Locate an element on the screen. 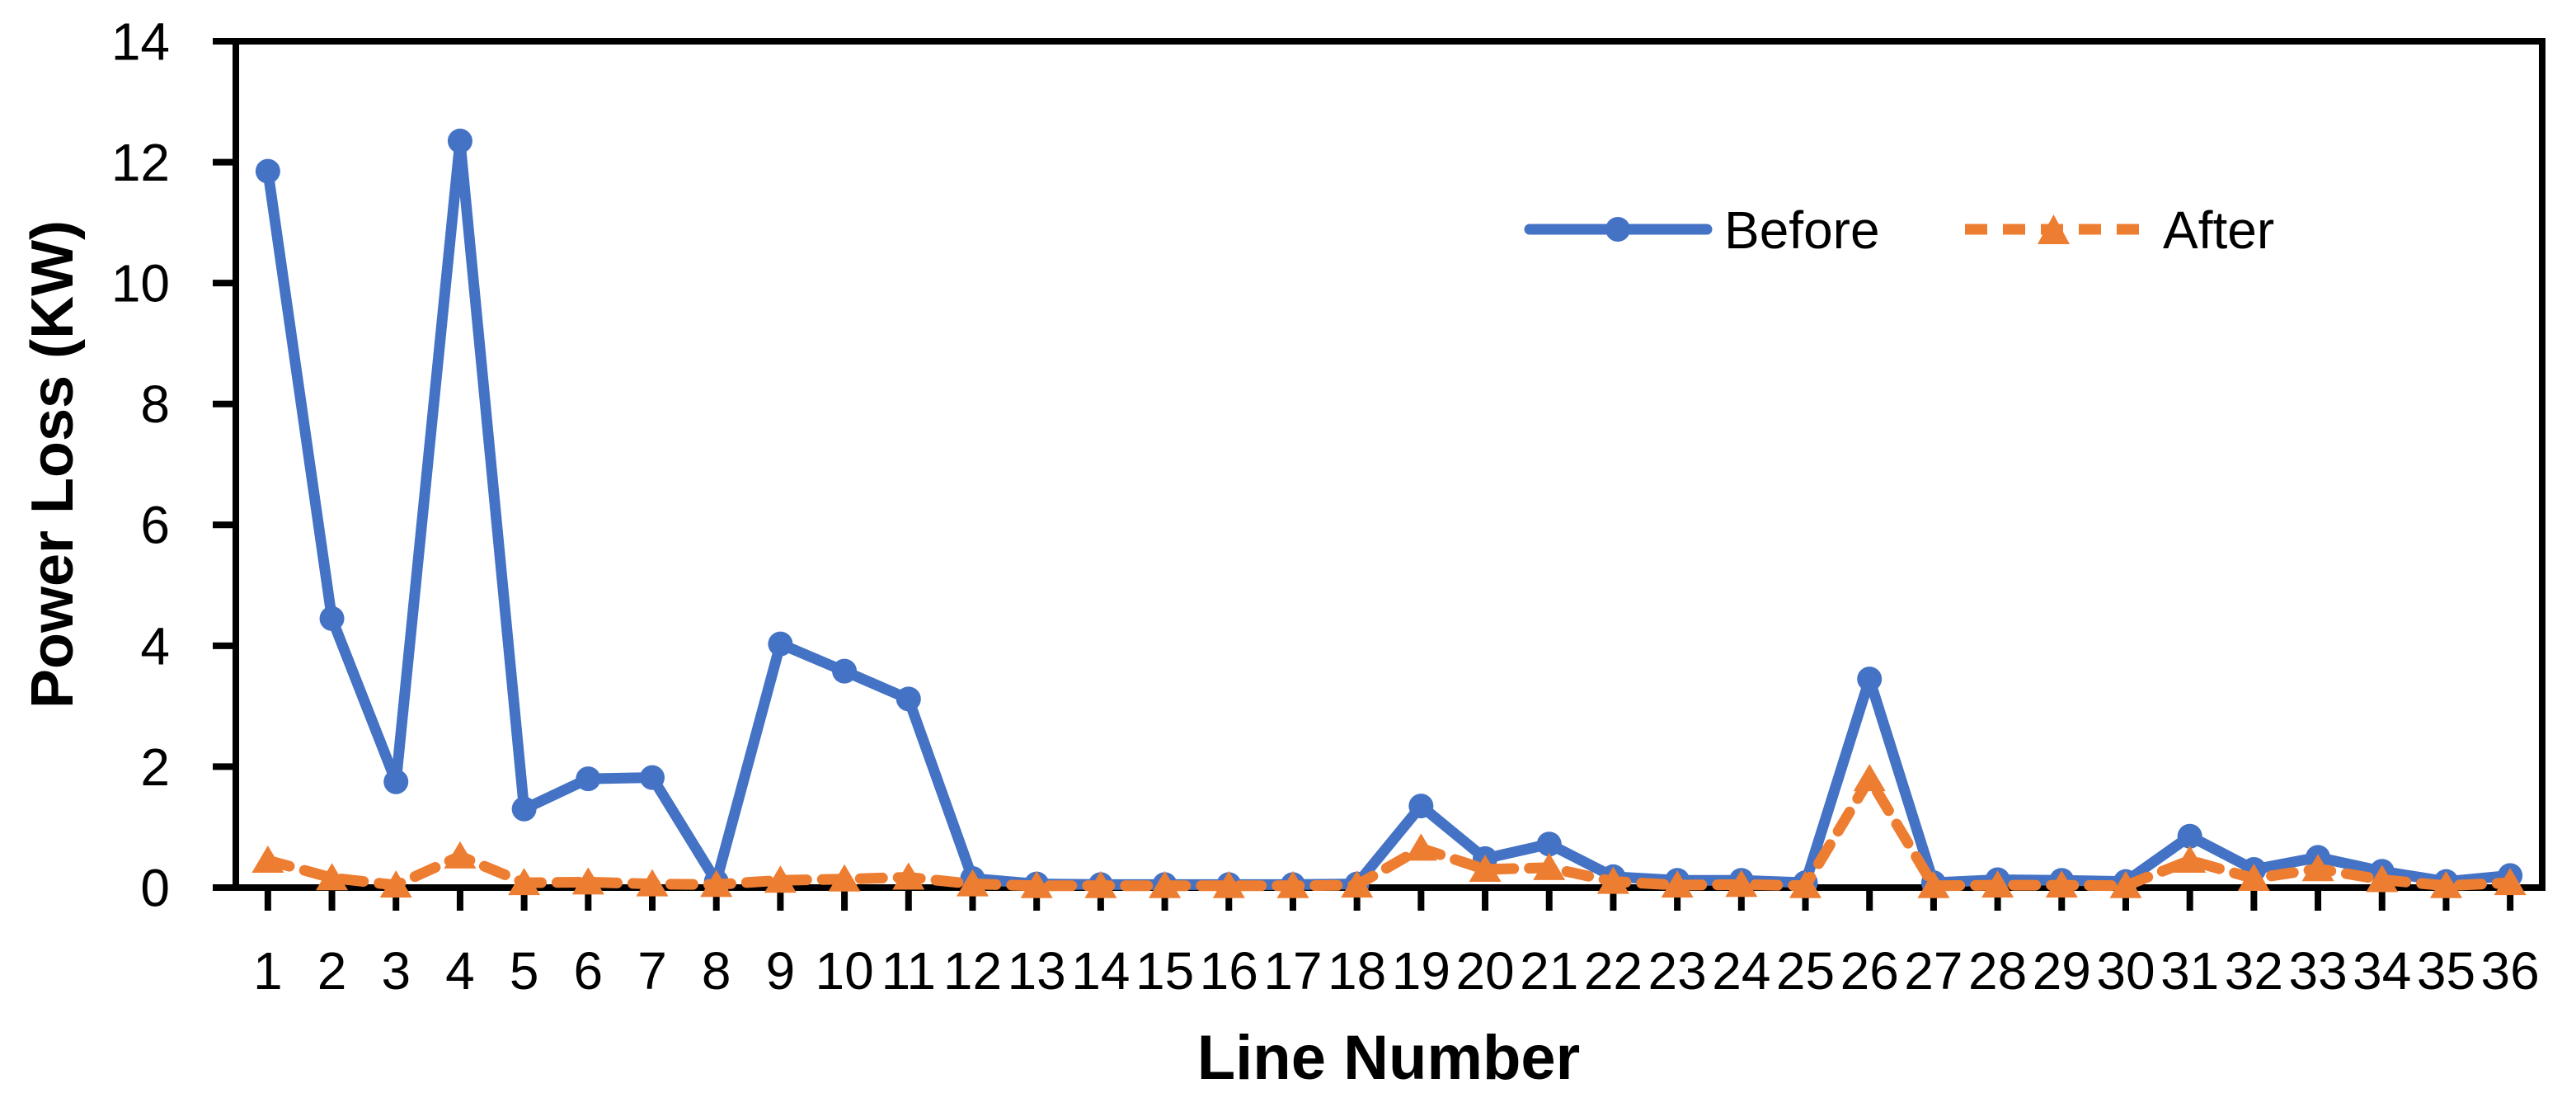 The height and width of the screenshot is (1107, 2576). x-tick-label-23: 23 is located at coordinates (1677, 971).